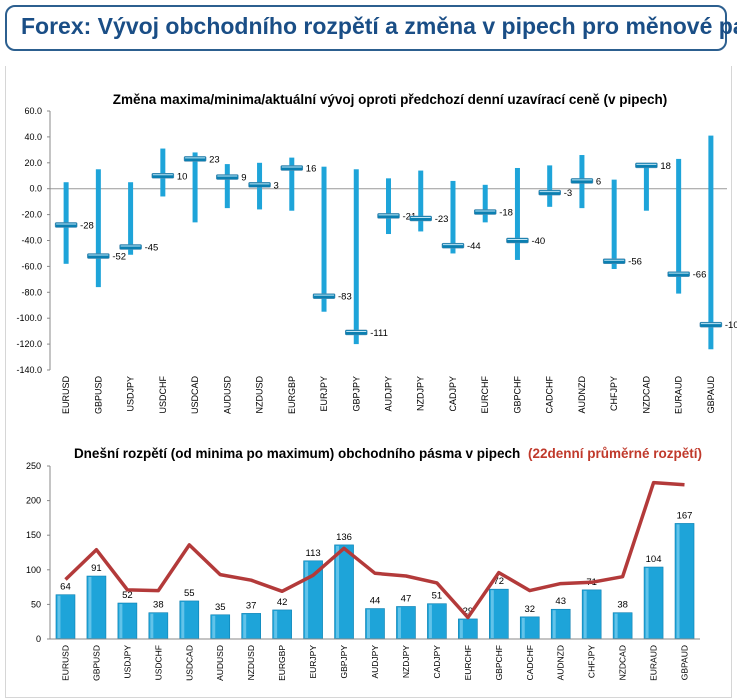  I want to click on category-label: USDCHF, so click(163, 394).